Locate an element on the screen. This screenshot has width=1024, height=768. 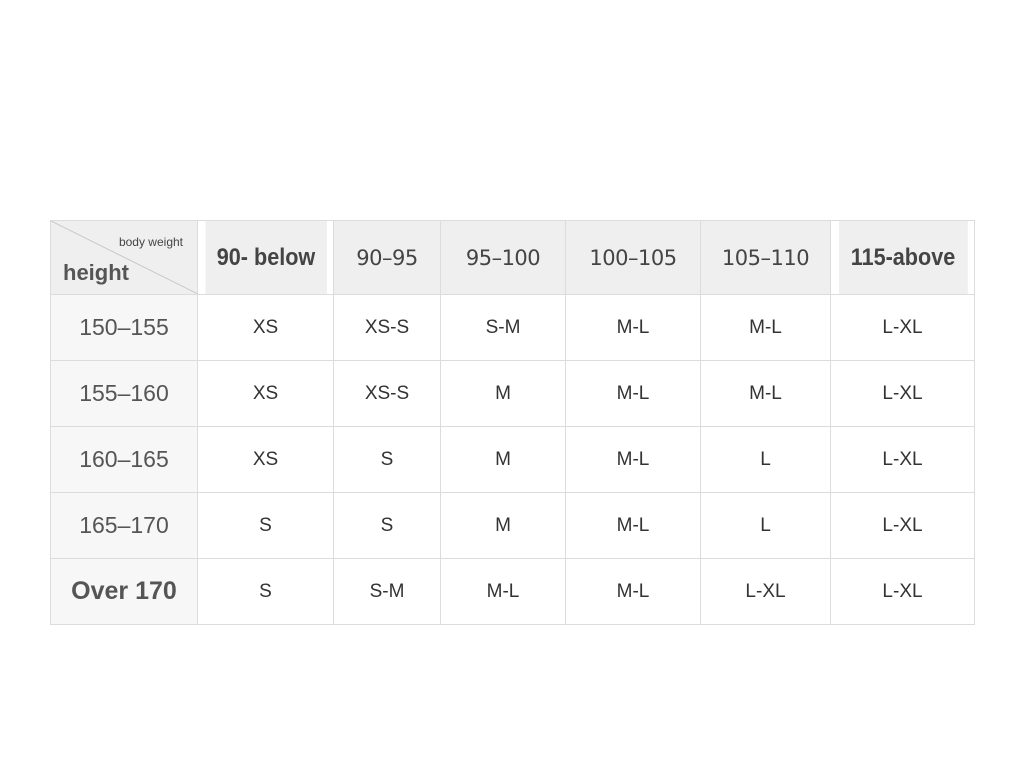
row-axis-label: height is located at coordinates (96, 272).